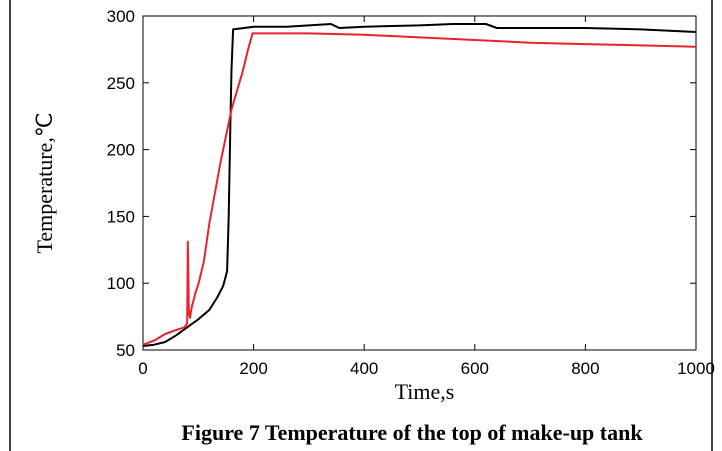 Image resolution: width=722 pixels, height=451 pixels. Describe the element at coordinates (125, 350) in the screenshot. I see `y-tick-label: 50` at that location.